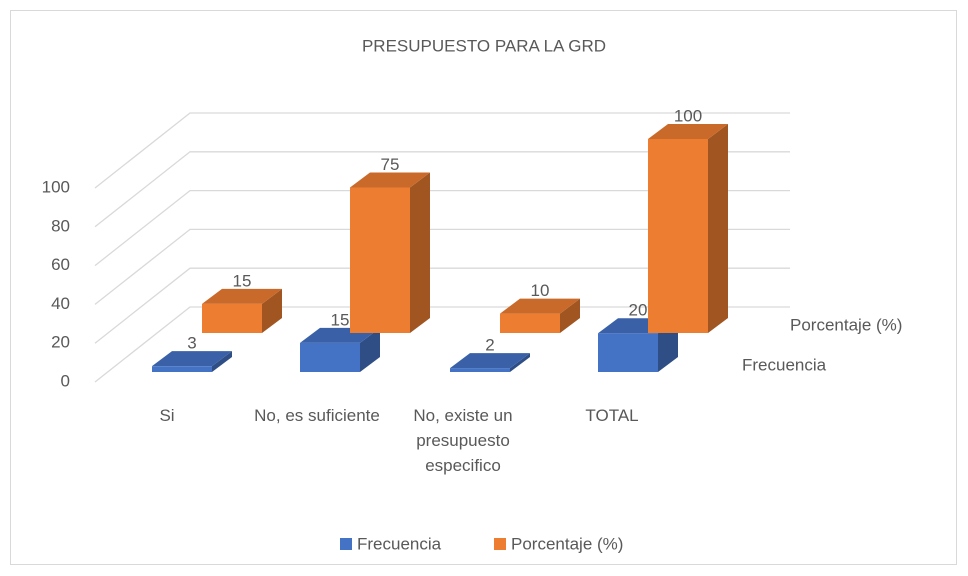 The height and width of the screenshot is (576, 968). I want to click on y-tick-label: 100, so click(56, 186).